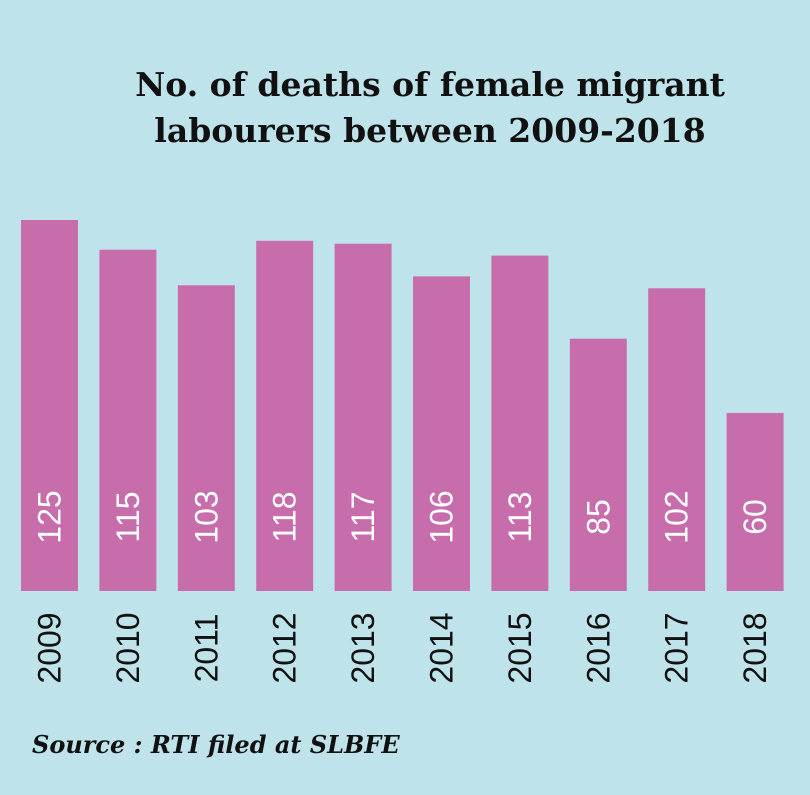  Describe the element at coordinates (755, 647) in the screenshot. I see `x-tick-label-2018: 2018` at that location.